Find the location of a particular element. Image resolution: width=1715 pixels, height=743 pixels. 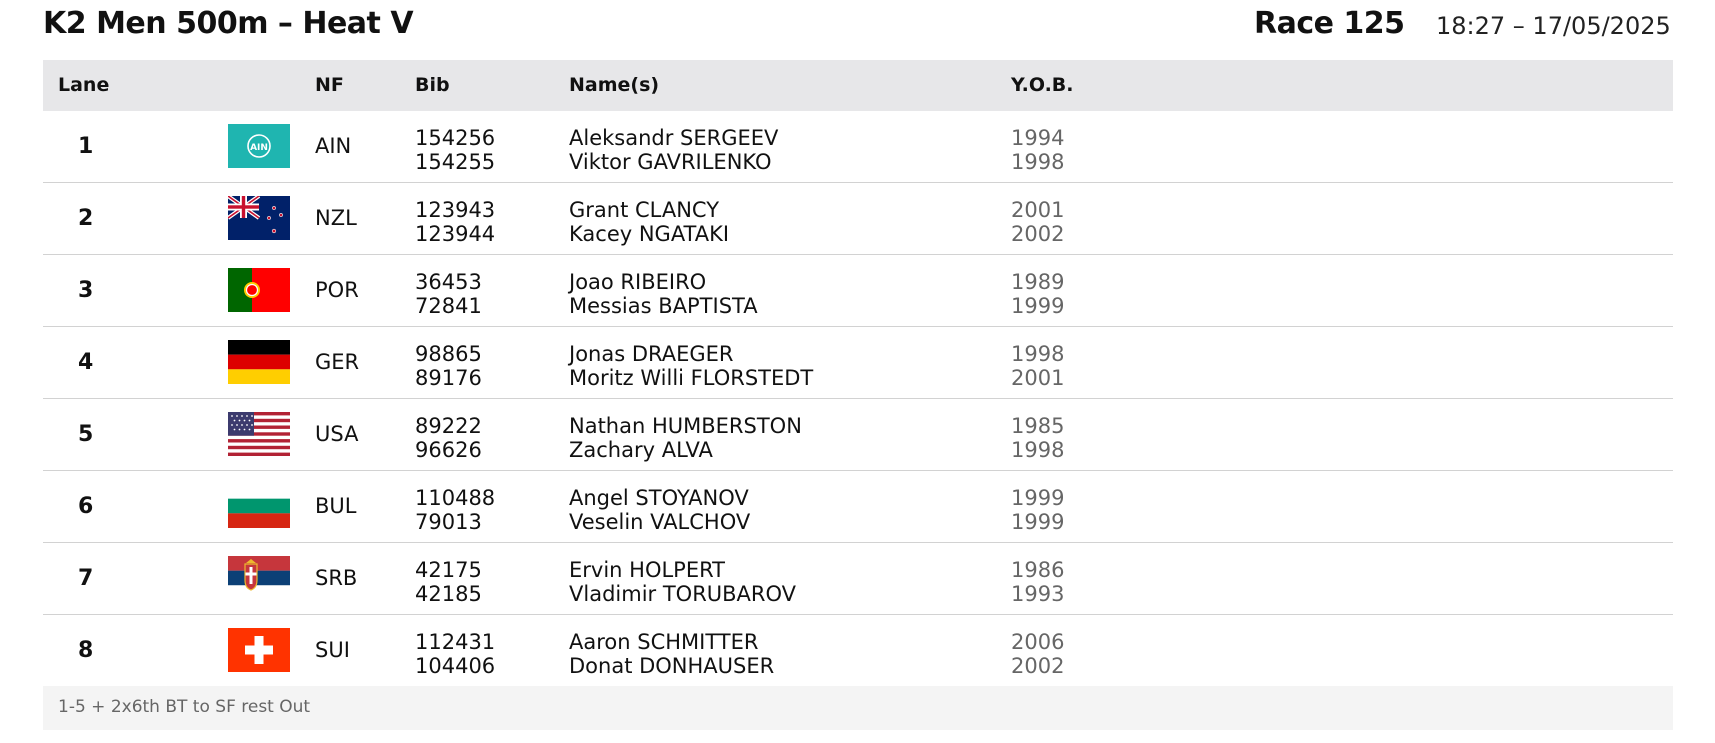

table-footer: 1-5 + 2x6th BT to SF rest Out is located at coordinates (858, 708).